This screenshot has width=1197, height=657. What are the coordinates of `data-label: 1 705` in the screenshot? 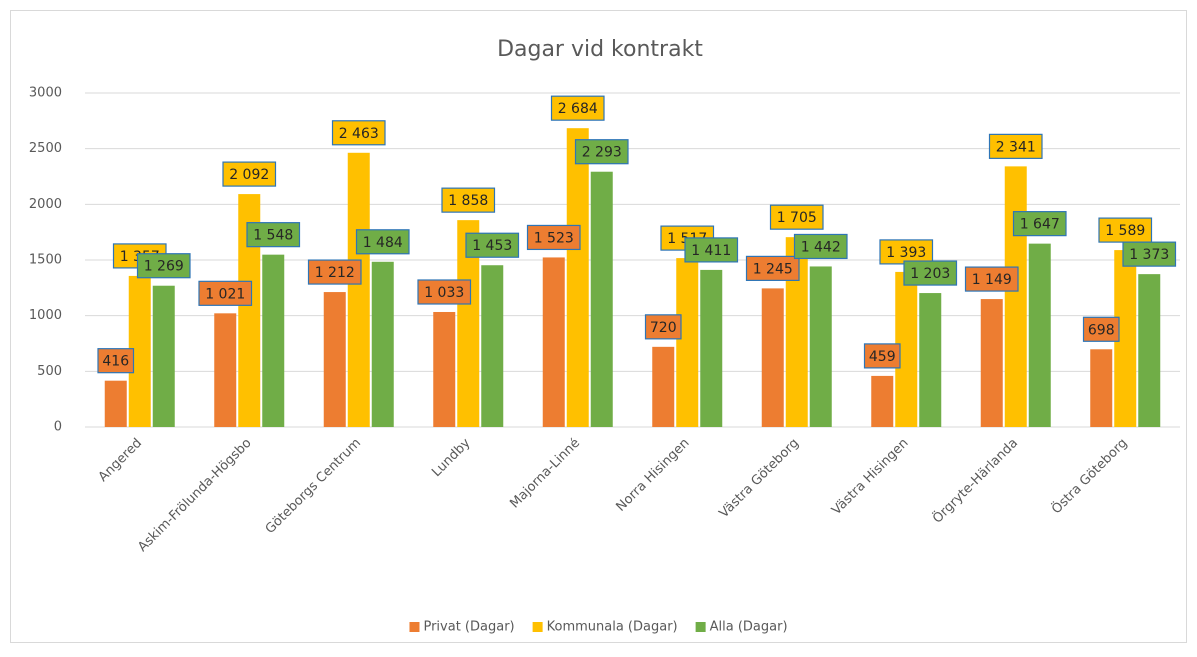 It's located at (796, 217).